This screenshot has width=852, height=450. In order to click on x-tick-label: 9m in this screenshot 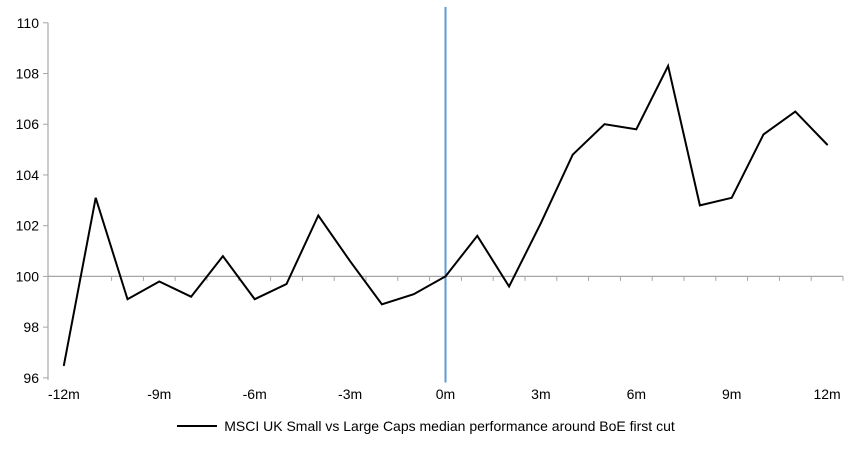, I will do `click(731, 394)`.